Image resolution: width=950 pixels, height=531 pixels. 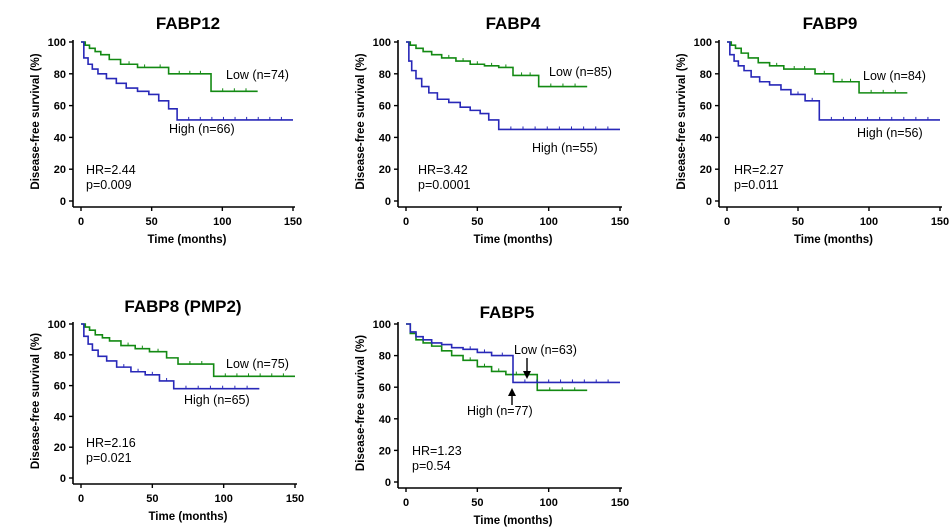 I want to click on chart-title: FABP9, so click(x=830, y=23).